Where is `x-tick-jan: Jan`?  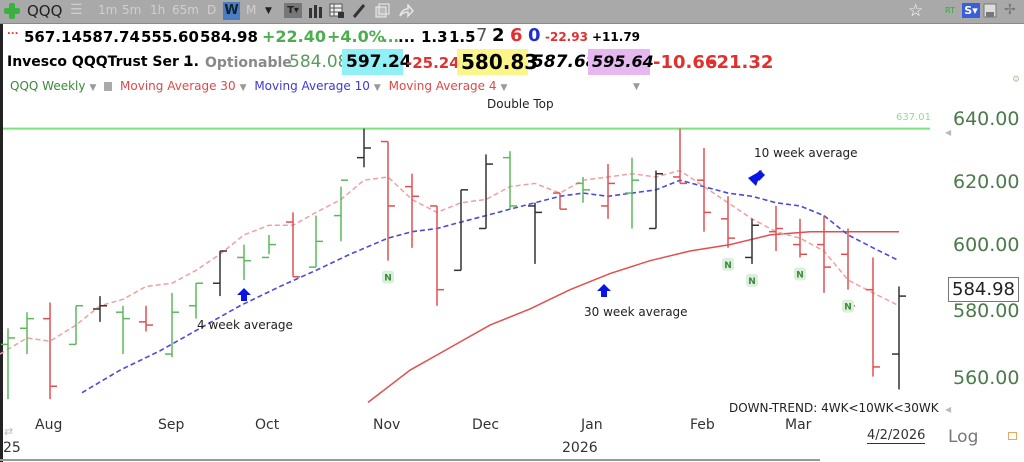
x-tick-jan: Jan is located at coordinates (592, 425).